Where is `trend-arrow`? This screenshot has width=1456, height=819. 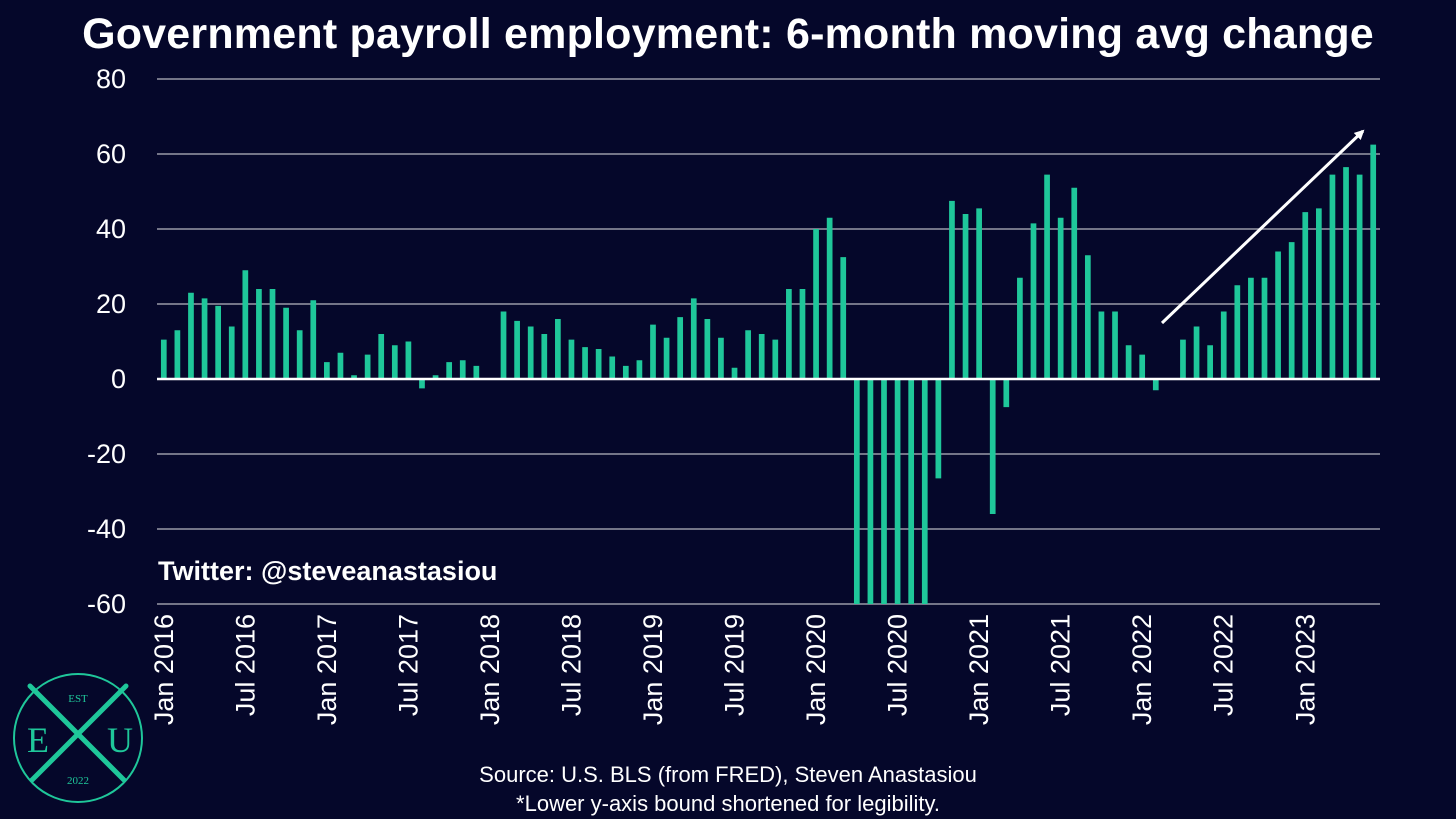
trend-arrow is located at coordinates (1262, 227).